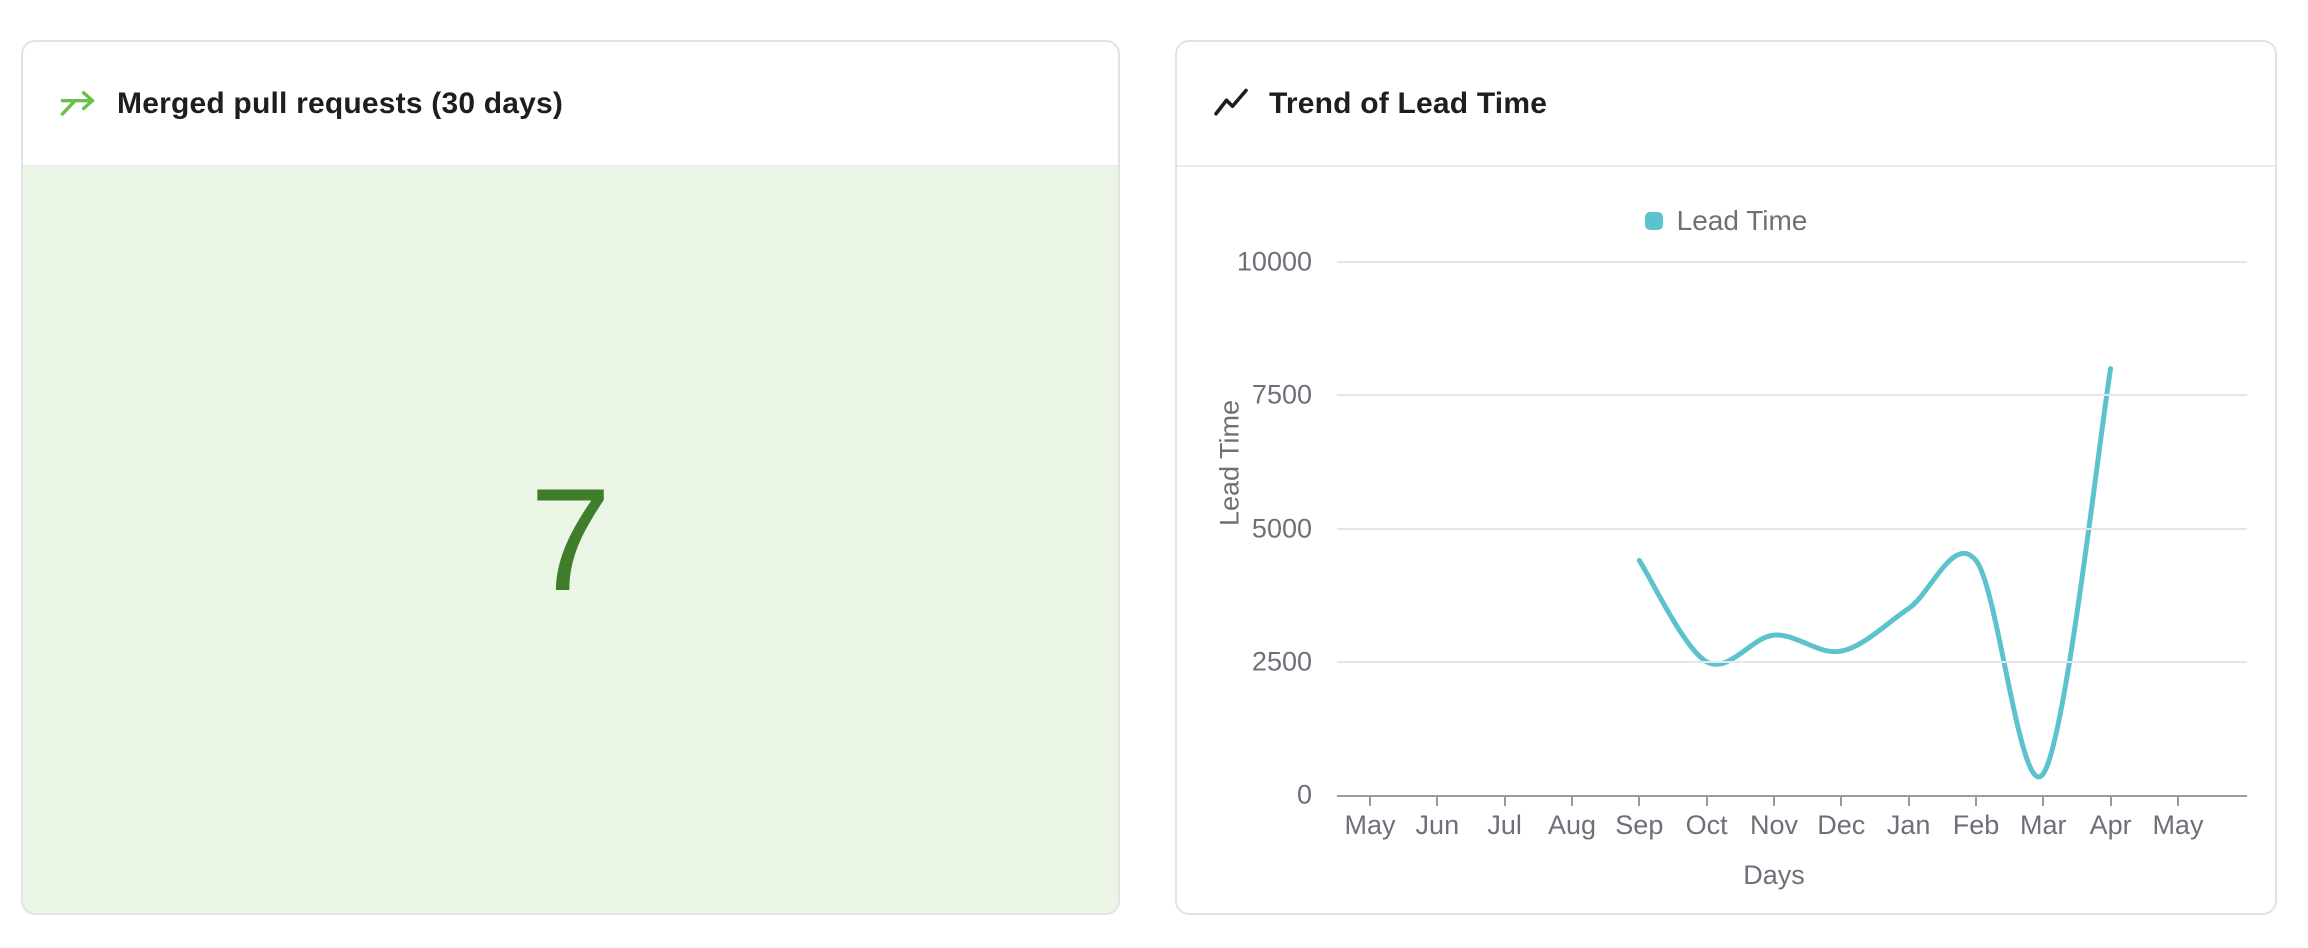  I want to click on chart-legend: Lead Time, so click(1726, 221).